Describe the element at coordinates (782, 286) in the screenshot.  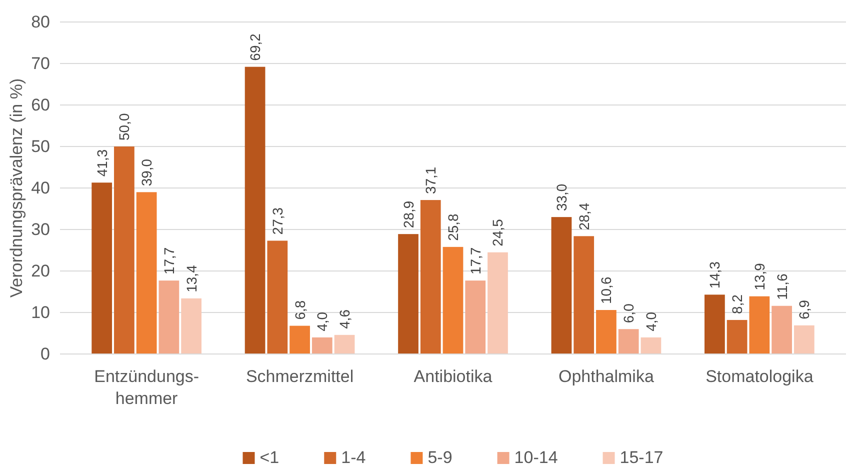
I see `data-label: 11,6` at that location.